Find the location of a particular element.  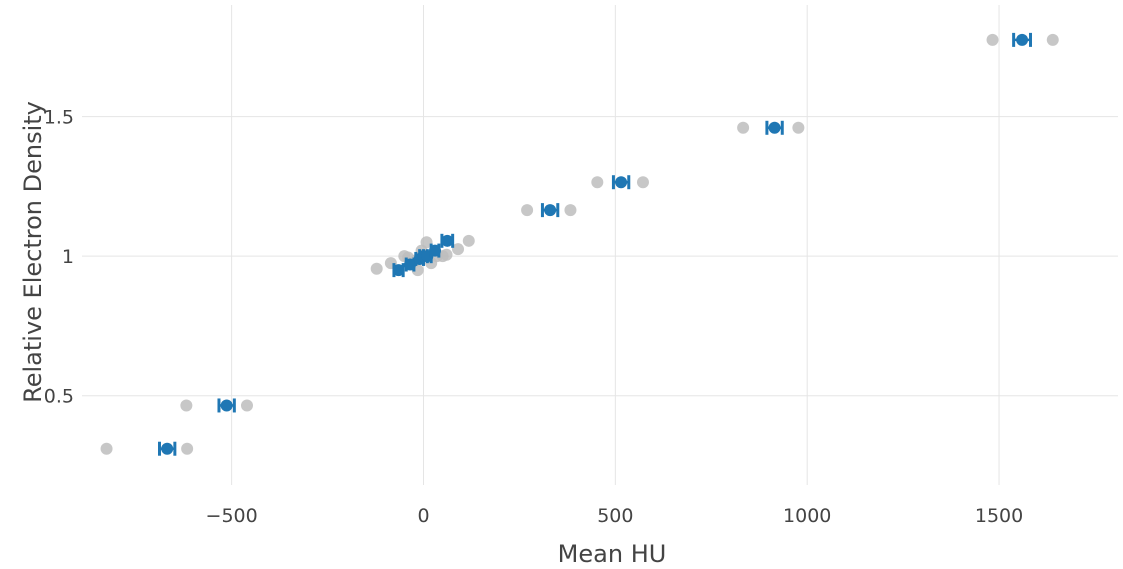

x-tick-label: 1000 is located at coordinates (807, 516).